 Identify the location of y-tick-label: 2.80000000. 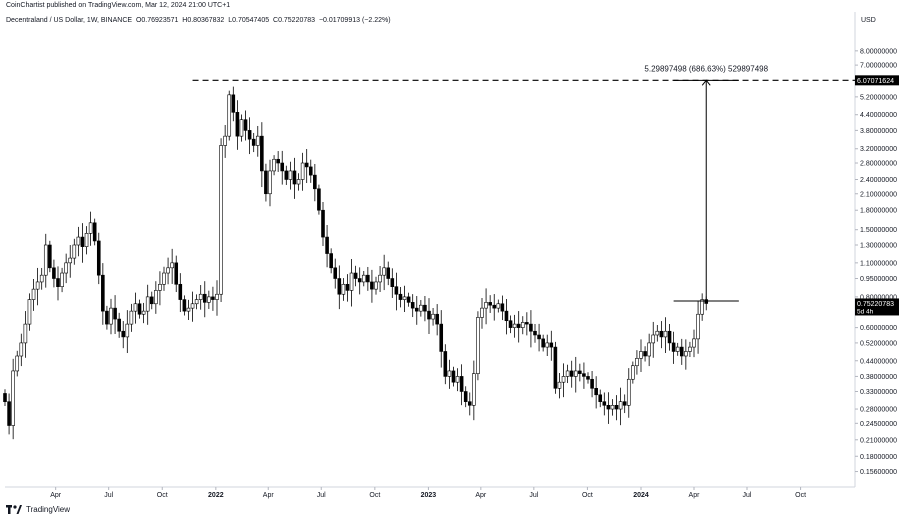
(878, 164).